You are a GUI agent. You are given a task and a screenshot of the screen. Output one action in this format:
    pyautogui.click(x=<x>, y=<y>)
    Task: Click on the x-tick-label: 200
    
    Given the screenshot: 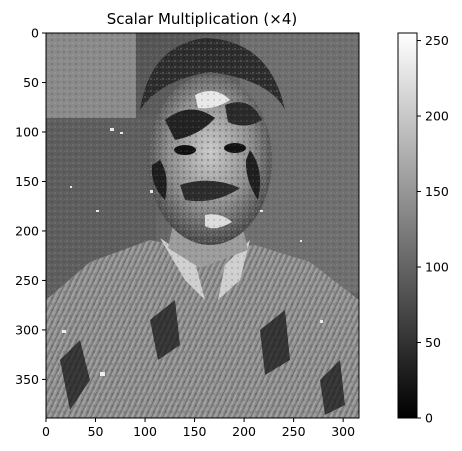 What is the action you would take?
    pyautogui.click(x=244, y=431)
    